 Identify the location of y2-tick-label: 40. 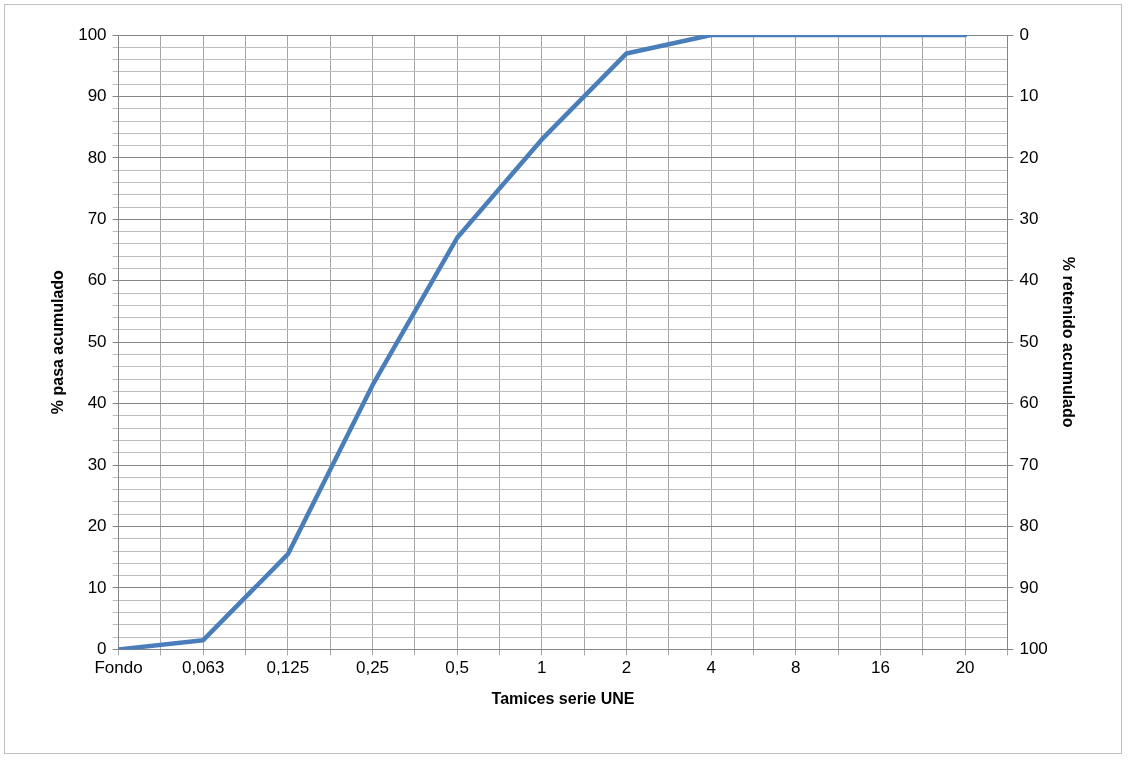
(1029, 280).